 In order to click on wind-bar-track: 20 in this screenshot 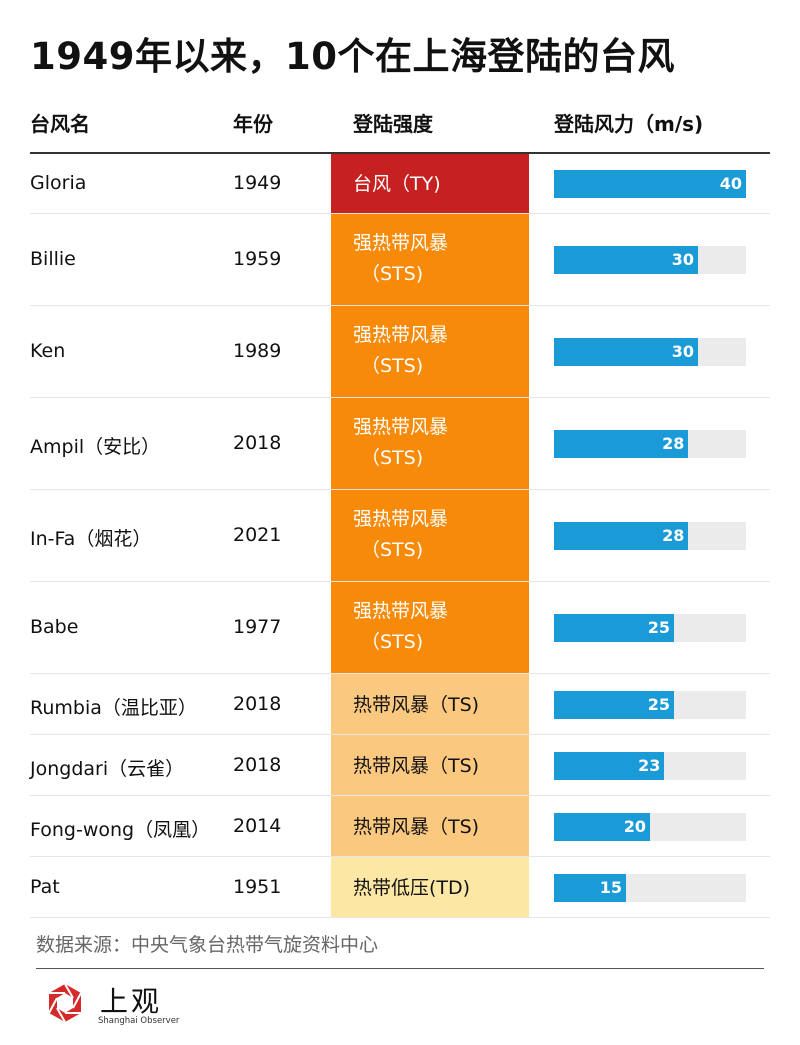, I will do `click(650, 826)`.